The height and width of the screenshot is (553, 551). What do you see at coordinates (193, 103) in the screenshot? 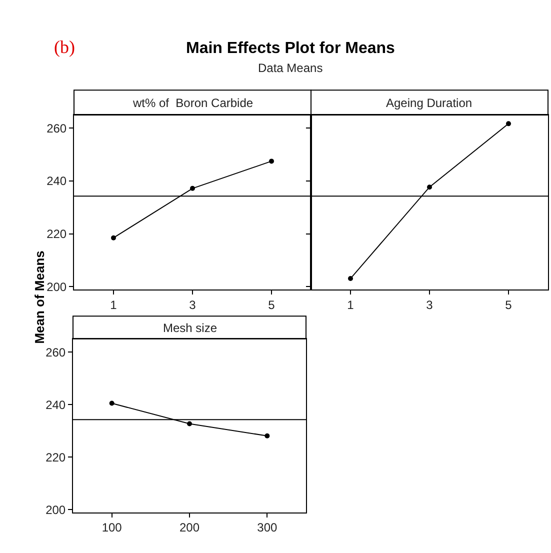
I see `chart-title: wt% of Boron Carbide` at bounding box center [193, 103].